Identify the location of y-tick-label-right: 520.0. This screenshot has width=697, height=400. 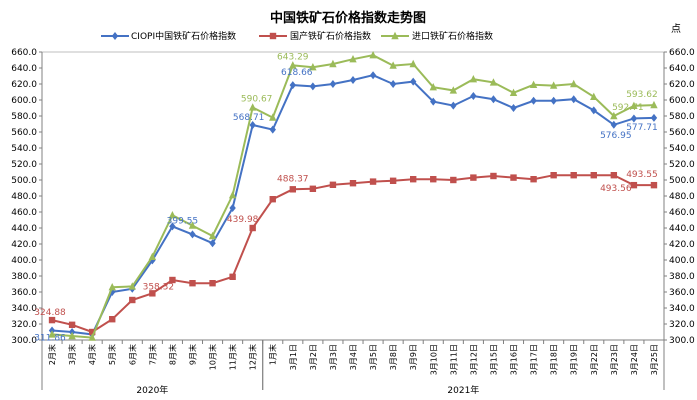
(682, 165).